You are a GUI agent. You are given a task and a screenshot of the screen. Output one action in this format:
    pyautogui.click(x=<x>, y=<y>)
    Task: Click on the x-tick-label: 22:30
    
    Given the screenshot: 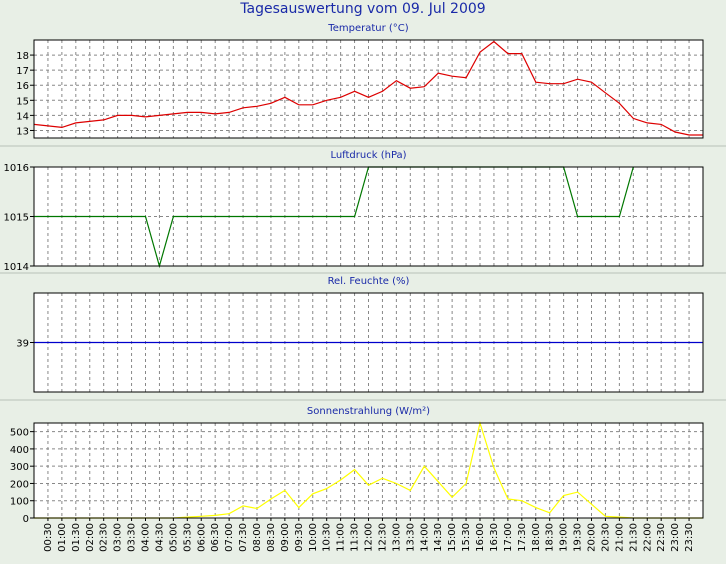 What is the action you would take?
    pyautogui.click(x=661, y=537)
    